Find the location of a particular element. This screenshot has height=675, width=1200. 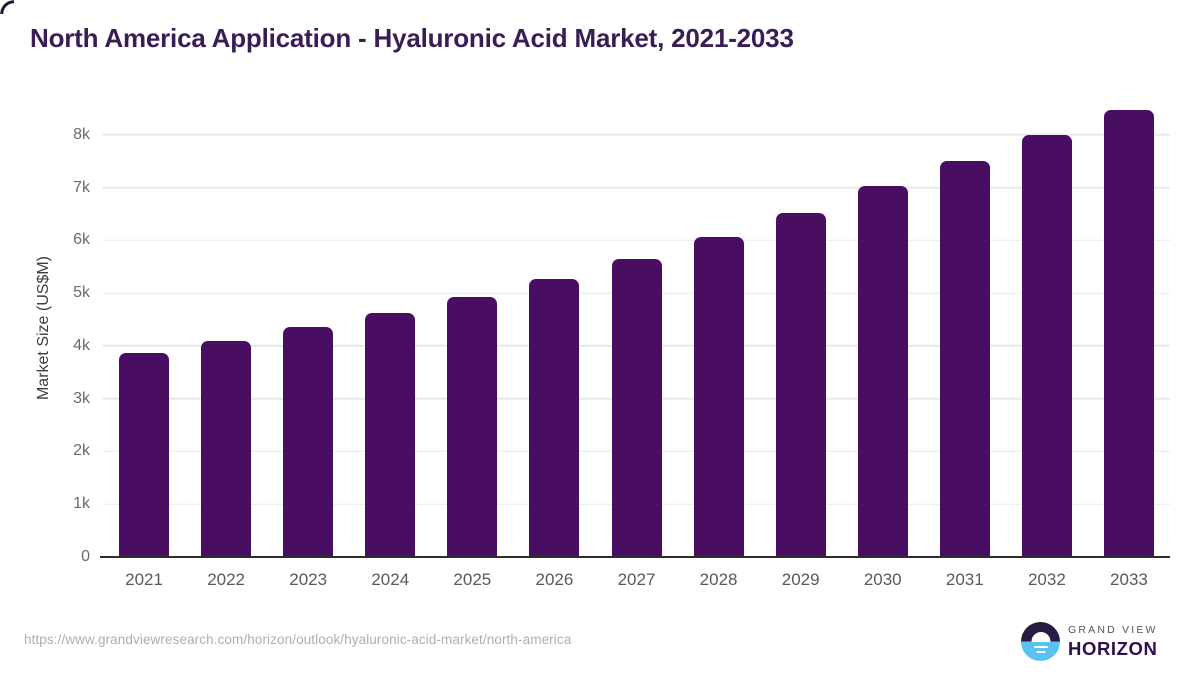

bar-slot-2022: 2022 is located at coordinates (226, 344).